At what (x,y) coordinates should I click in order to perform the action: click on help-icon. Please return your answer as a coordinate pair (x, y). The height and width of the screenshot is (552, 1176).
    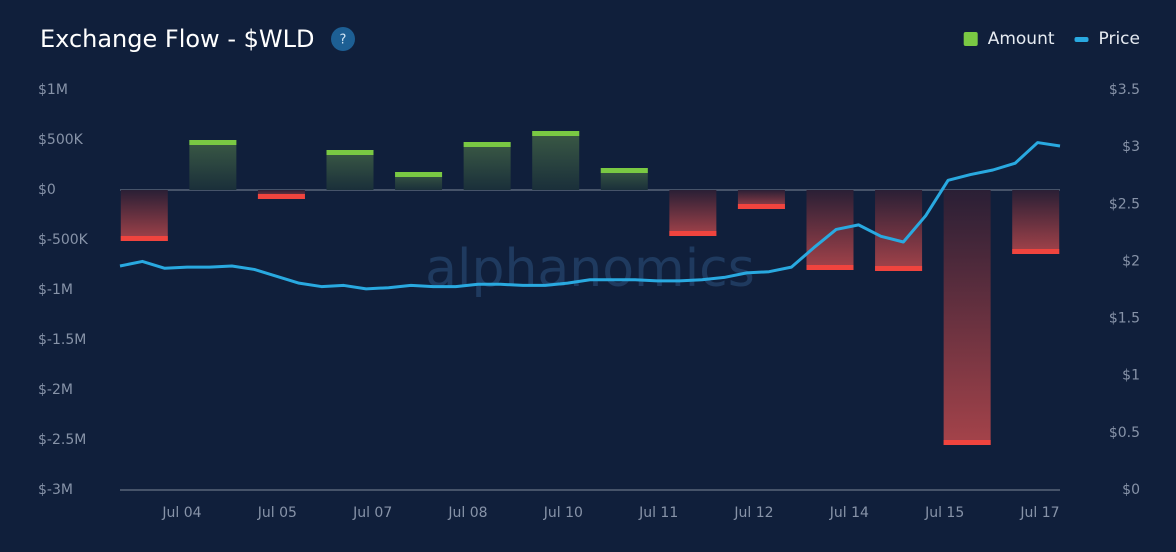
    Looking at the image, I should click on (343, 39).